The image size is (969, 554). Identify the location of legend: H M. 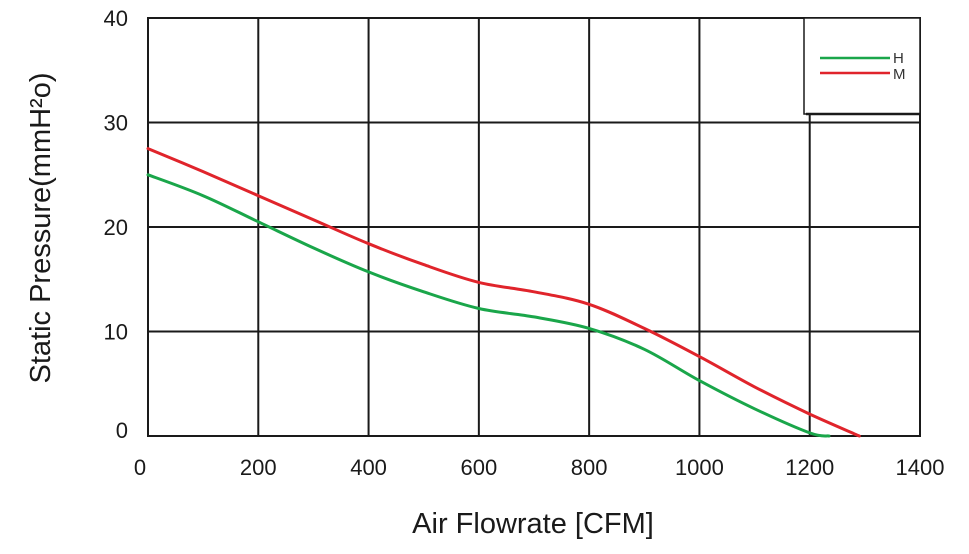
(862, 66).